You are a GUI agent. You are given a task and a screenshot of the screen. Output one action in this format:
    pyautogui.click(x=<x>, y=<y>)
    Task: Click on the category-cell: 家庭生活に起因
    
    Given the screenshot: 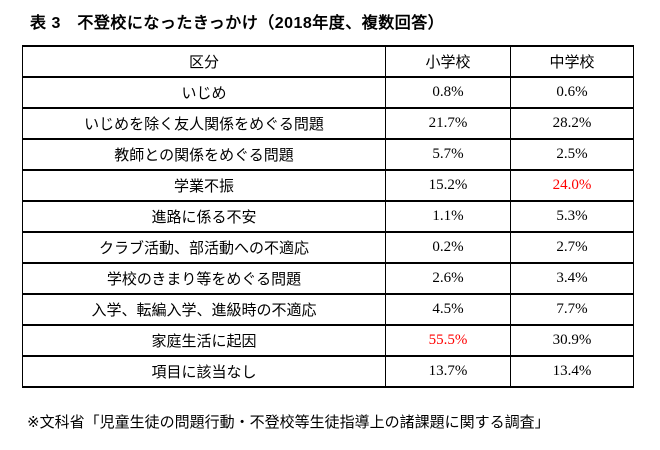 What is the action you would take?
    pyautogui.click(x=204, y=340)
    